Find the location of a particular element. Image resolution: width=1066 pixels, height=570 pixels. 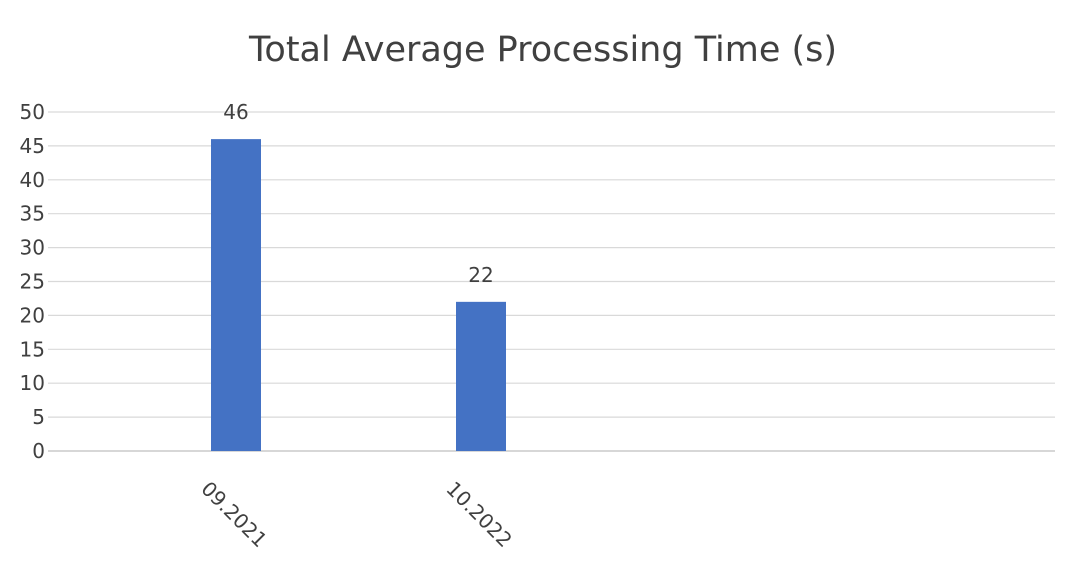

y-axis-ticks: 0 5 10 15 20 25 30 35 40 45 50 is located at coordinates (32, 281).